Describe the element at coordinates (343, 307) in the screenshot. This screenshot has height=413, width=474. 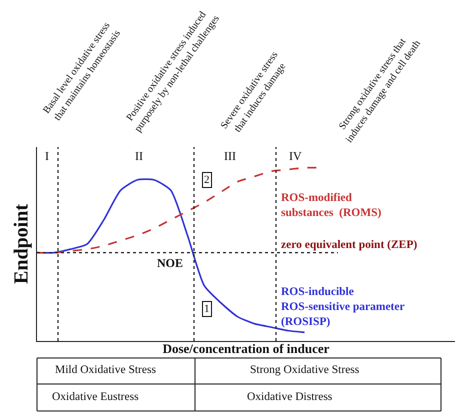
I see `series-label: ROS-inducible ROS-sensitive parameter (ROSISP)` at that location.